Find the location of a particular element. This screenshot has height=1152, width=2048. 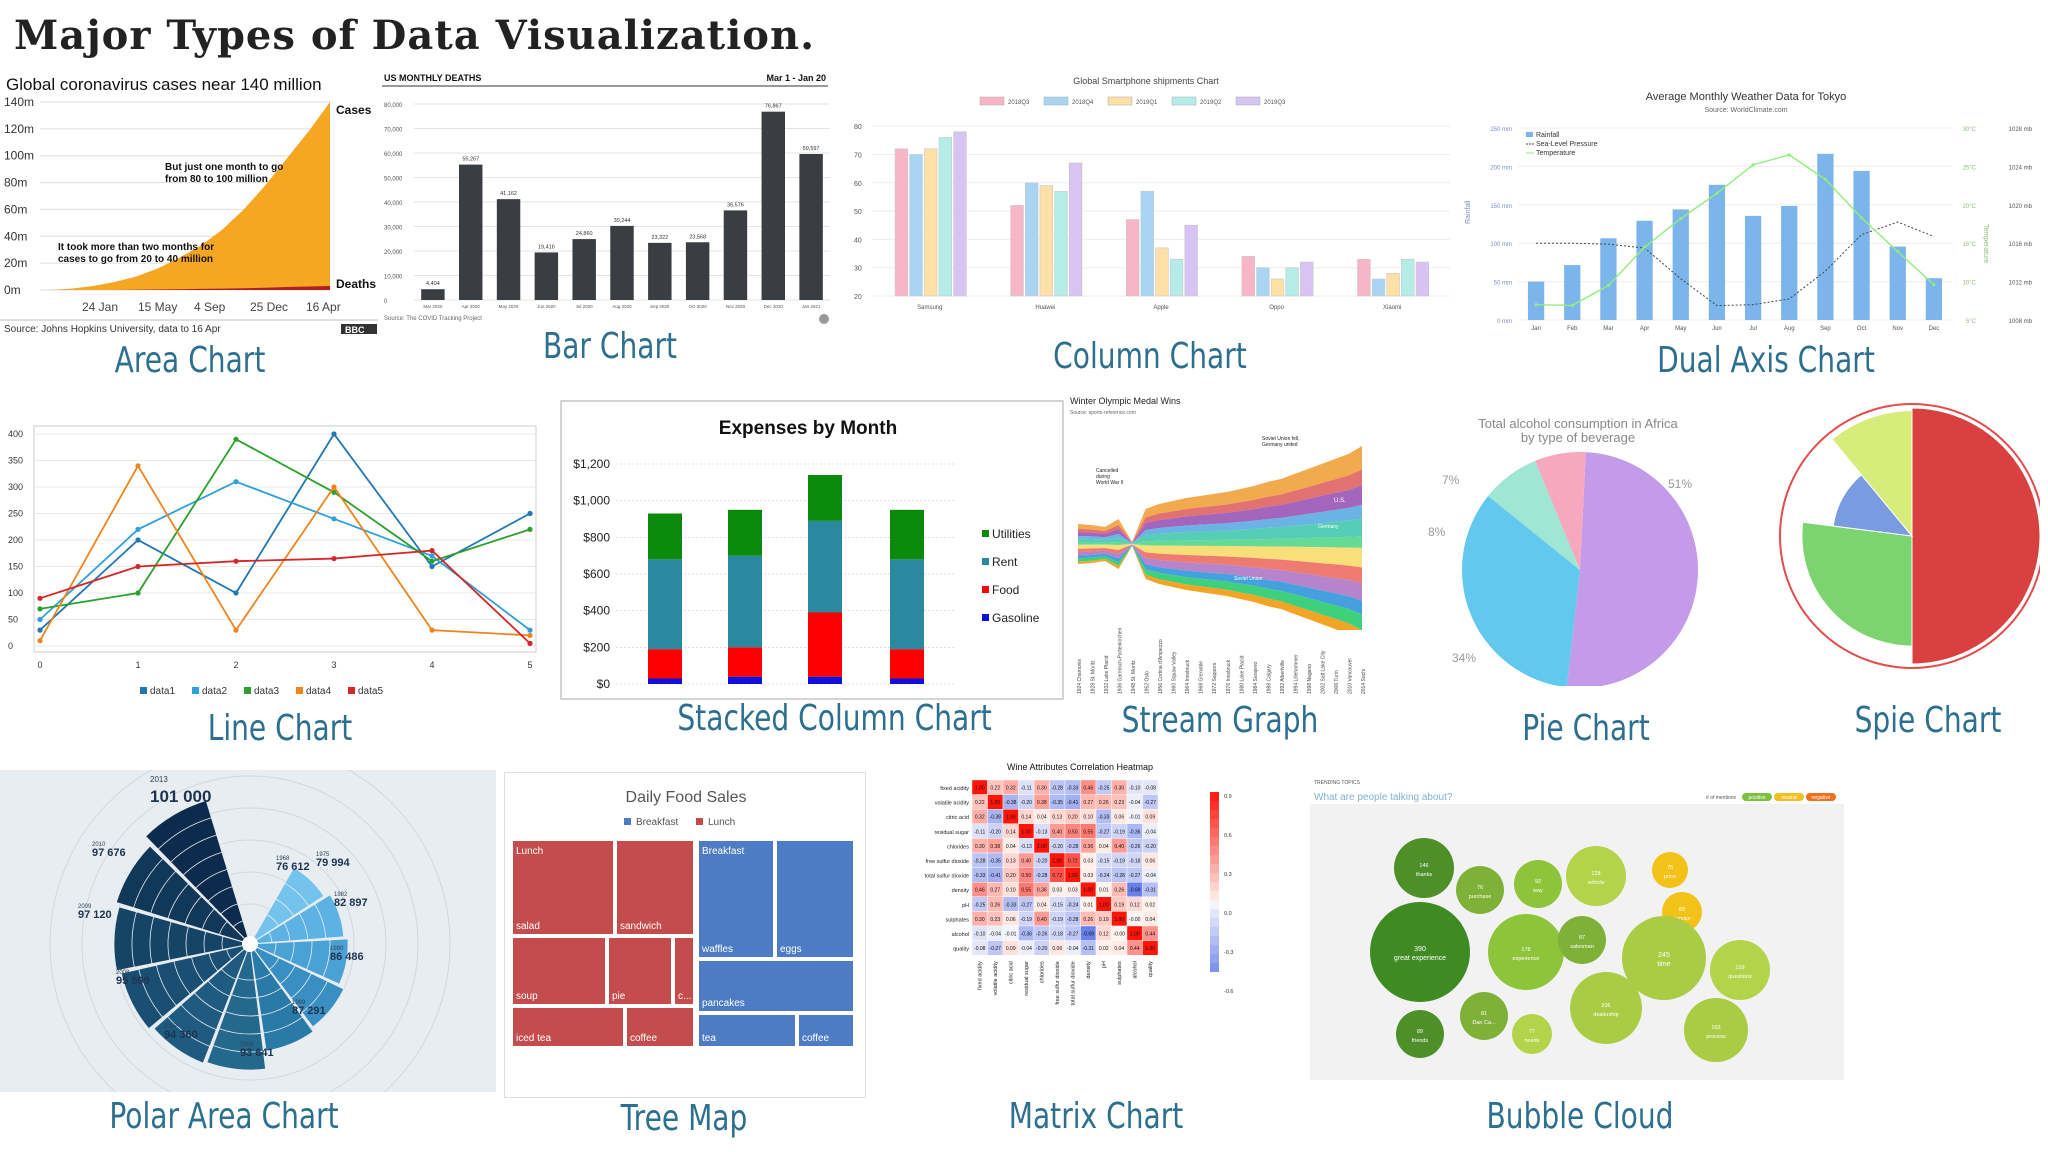

matrix-cell-value: 0.38 is located at coordinates (1042, 803).